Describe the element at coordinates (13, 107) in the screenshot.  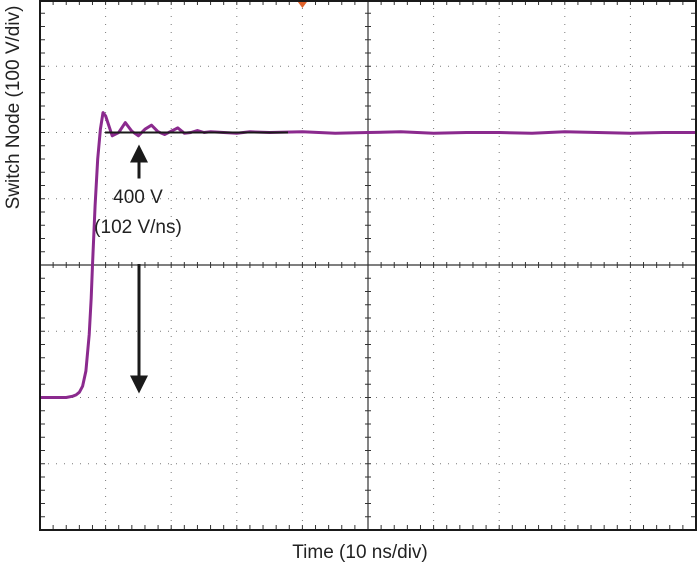
I see `y-axis-label: Switch Node (100 V/div)` at that location.